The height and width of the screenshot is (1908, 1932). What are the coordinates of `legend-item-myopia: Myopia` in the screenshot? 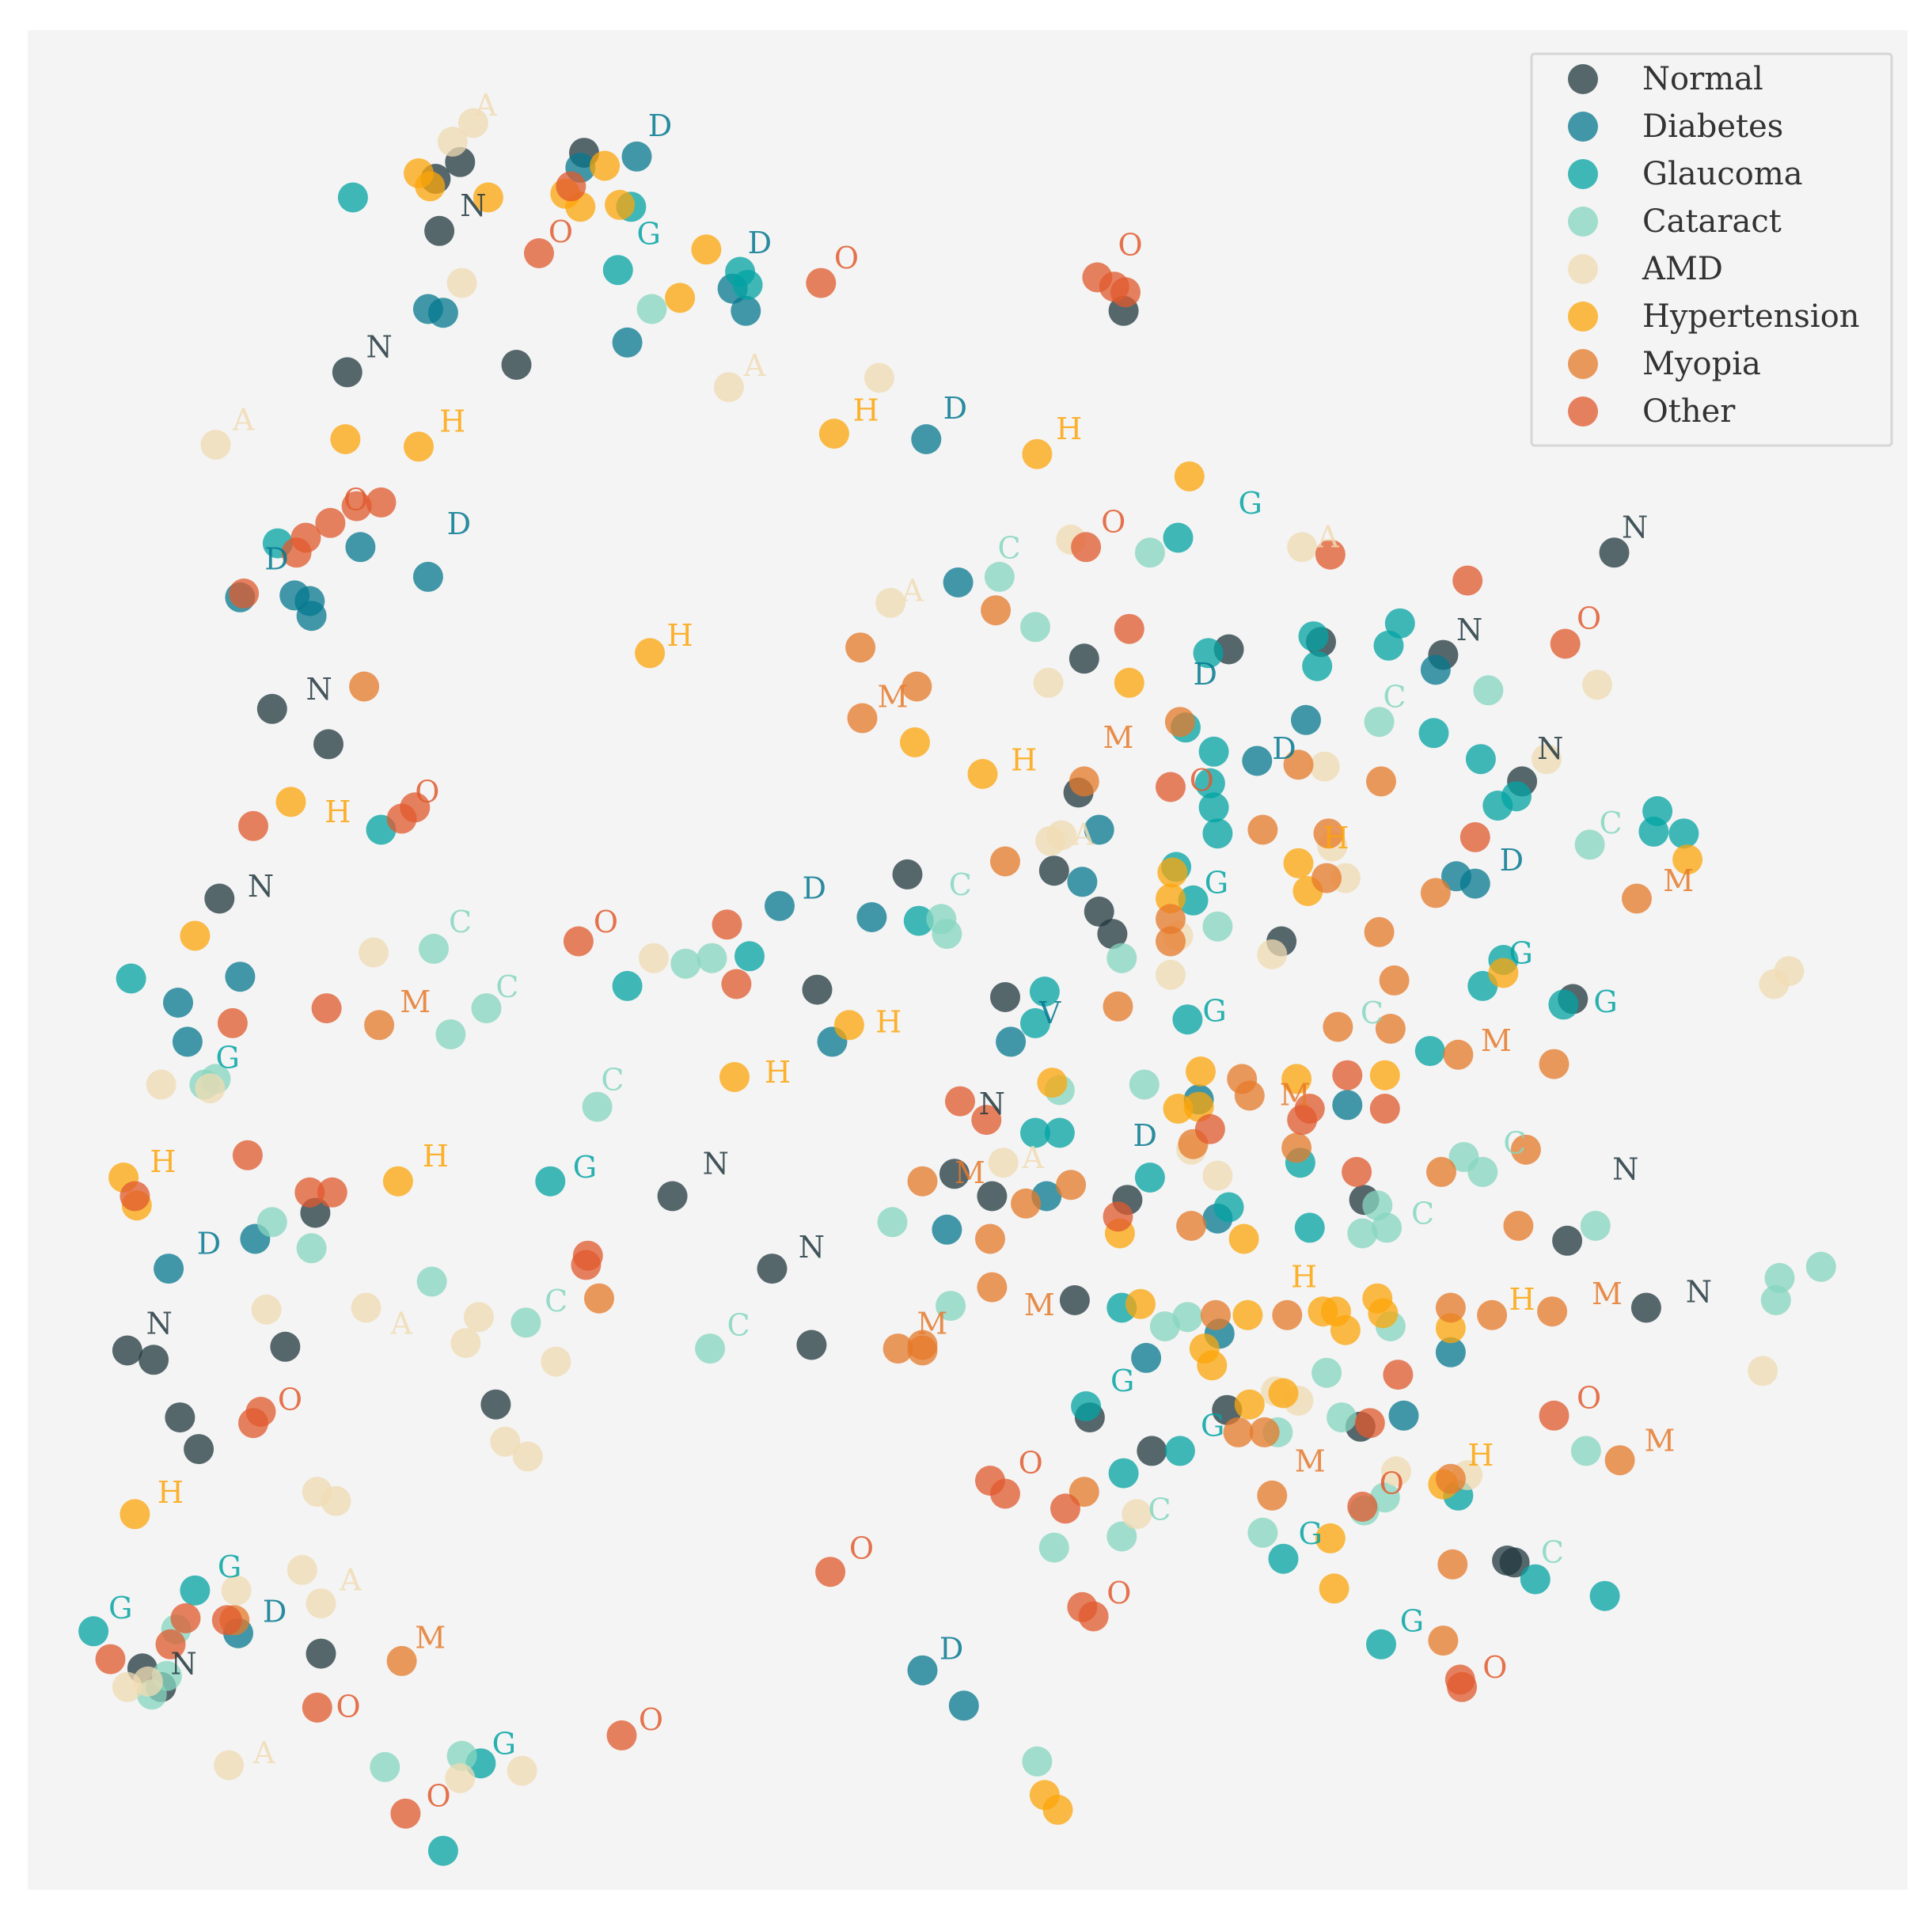 It's located at (1665, 364).